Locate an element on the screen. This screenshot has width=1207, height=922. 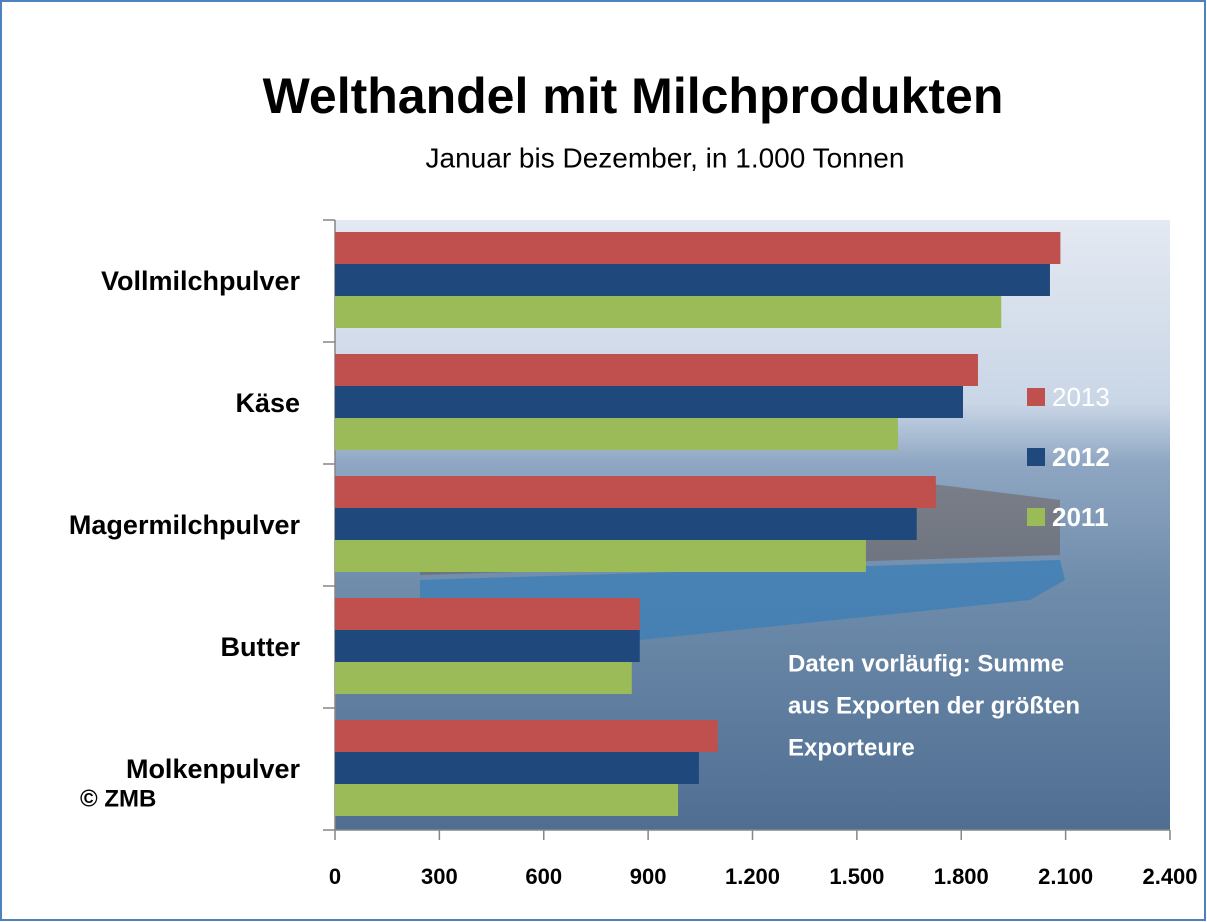
category-label: Vollmilchpulver is located at coordinates (201, 281).